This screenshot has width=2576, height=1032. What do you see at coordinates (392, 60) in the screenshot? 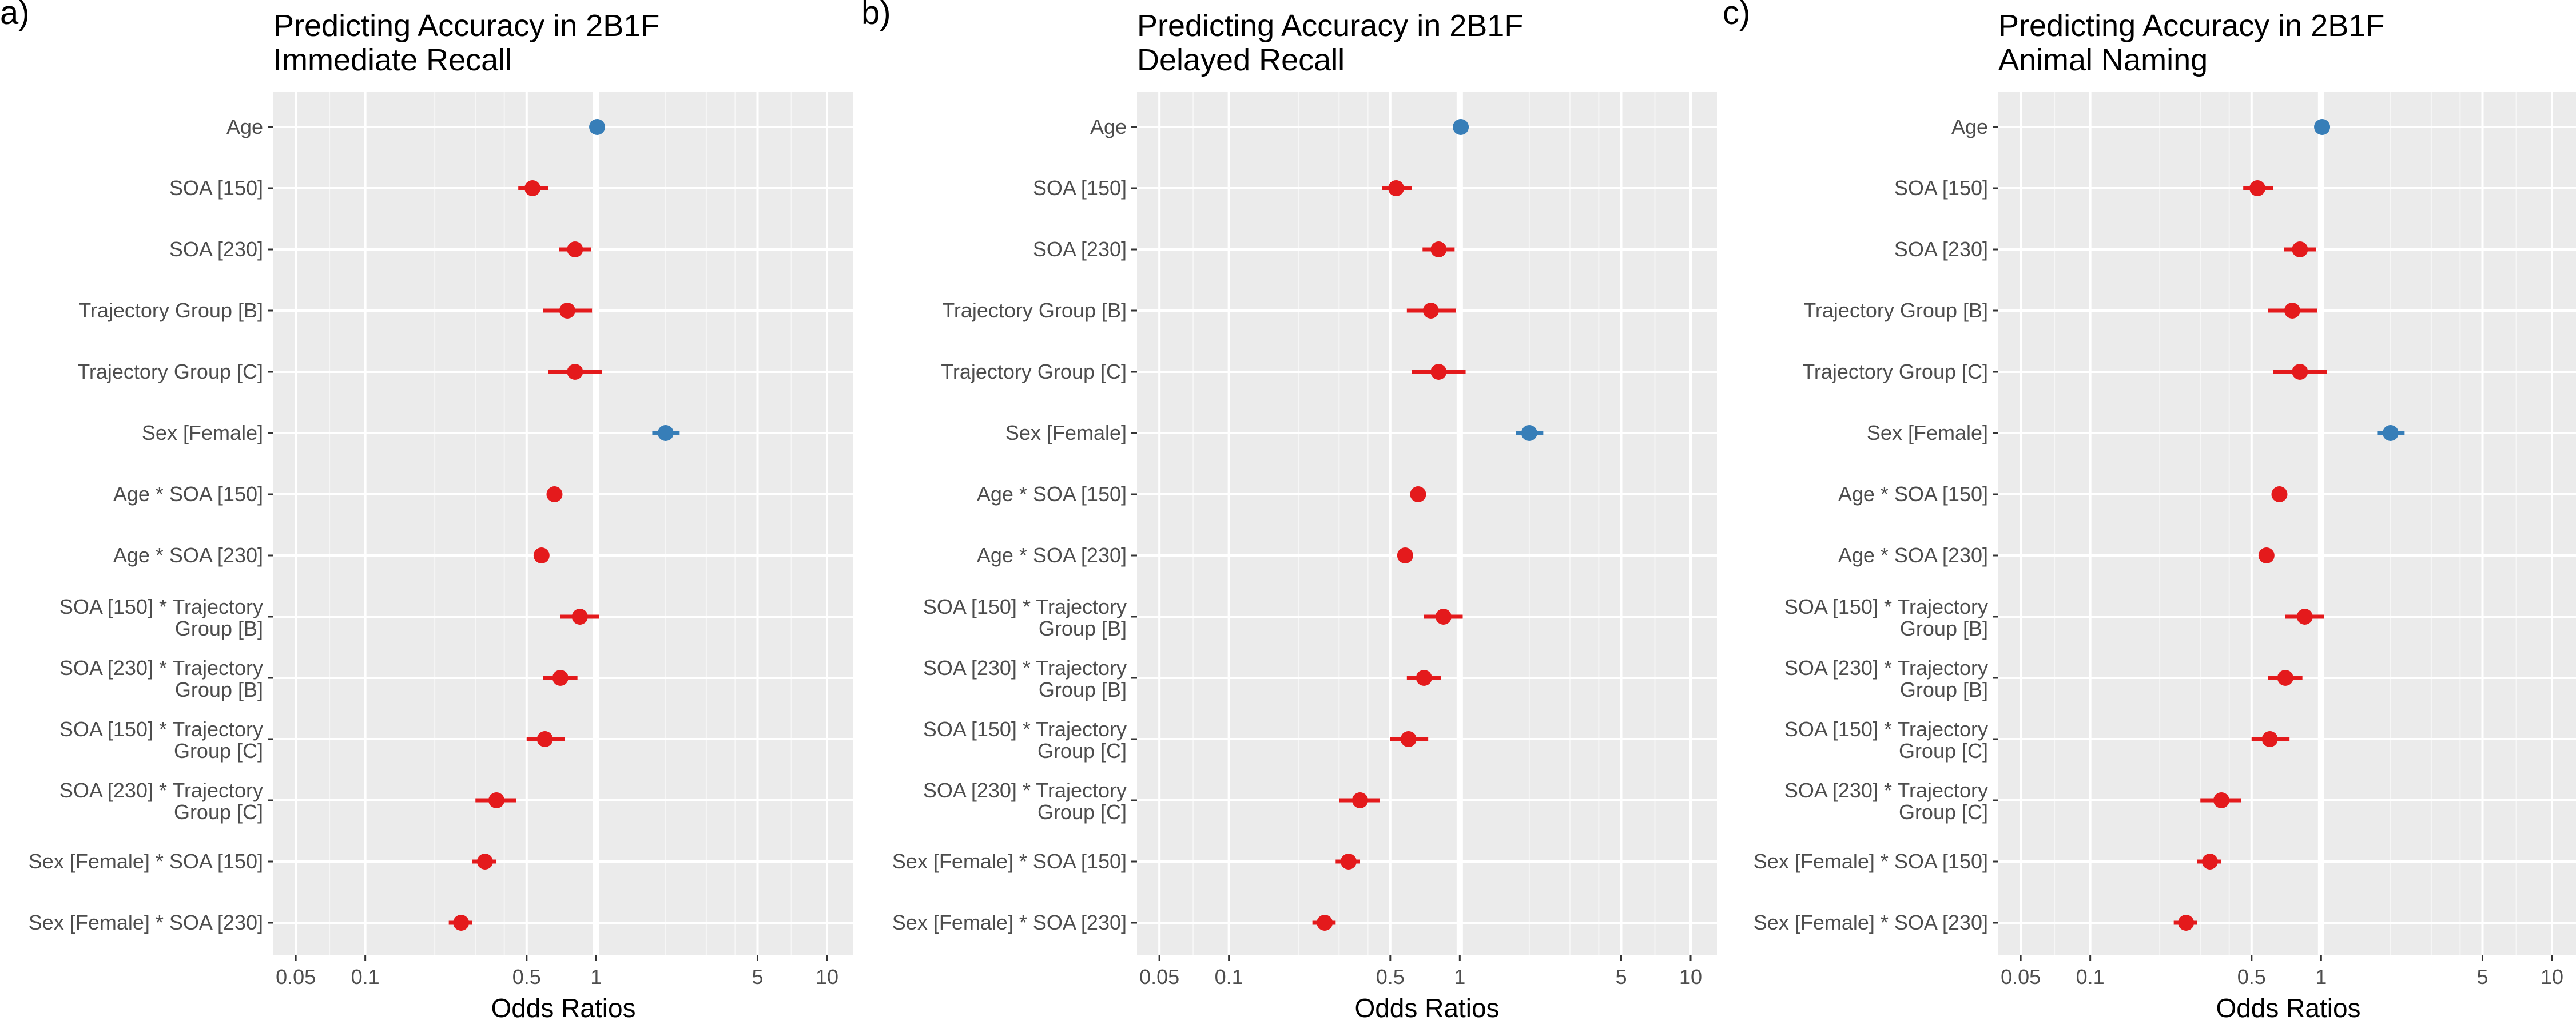
I see `chart-title-line: Immediate Recall` at bounding box center [392, 60].